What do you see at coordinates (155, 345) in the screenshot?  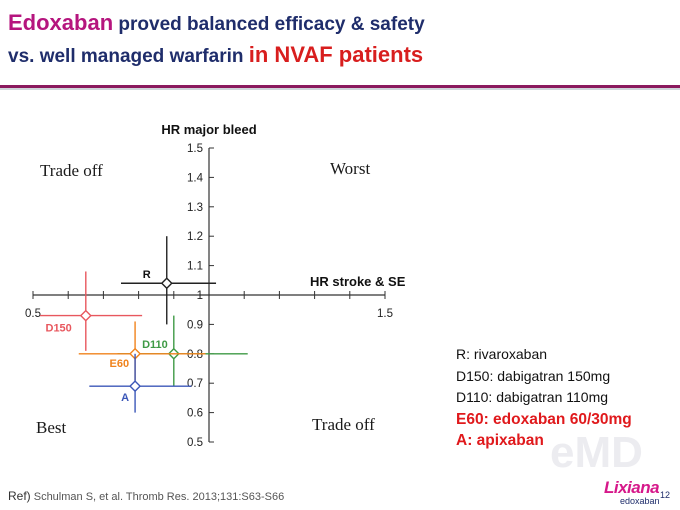 I see `point-label-d110: D110` at bounding box center [155, 345].